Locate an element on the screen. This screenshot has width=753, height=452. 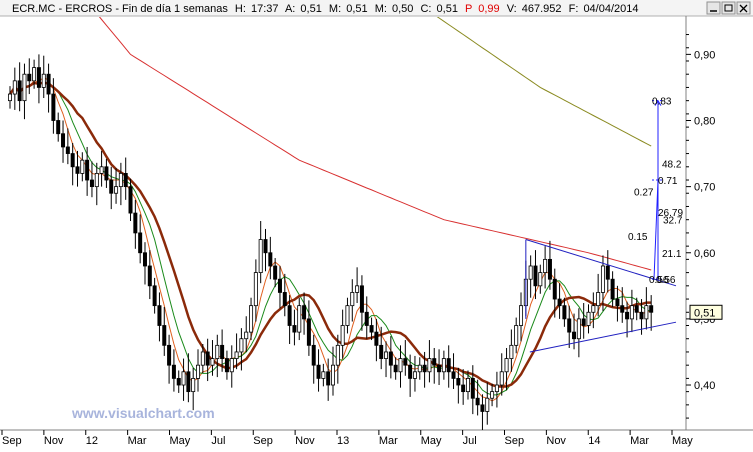
close-icon is located at coordinates (743, 8).